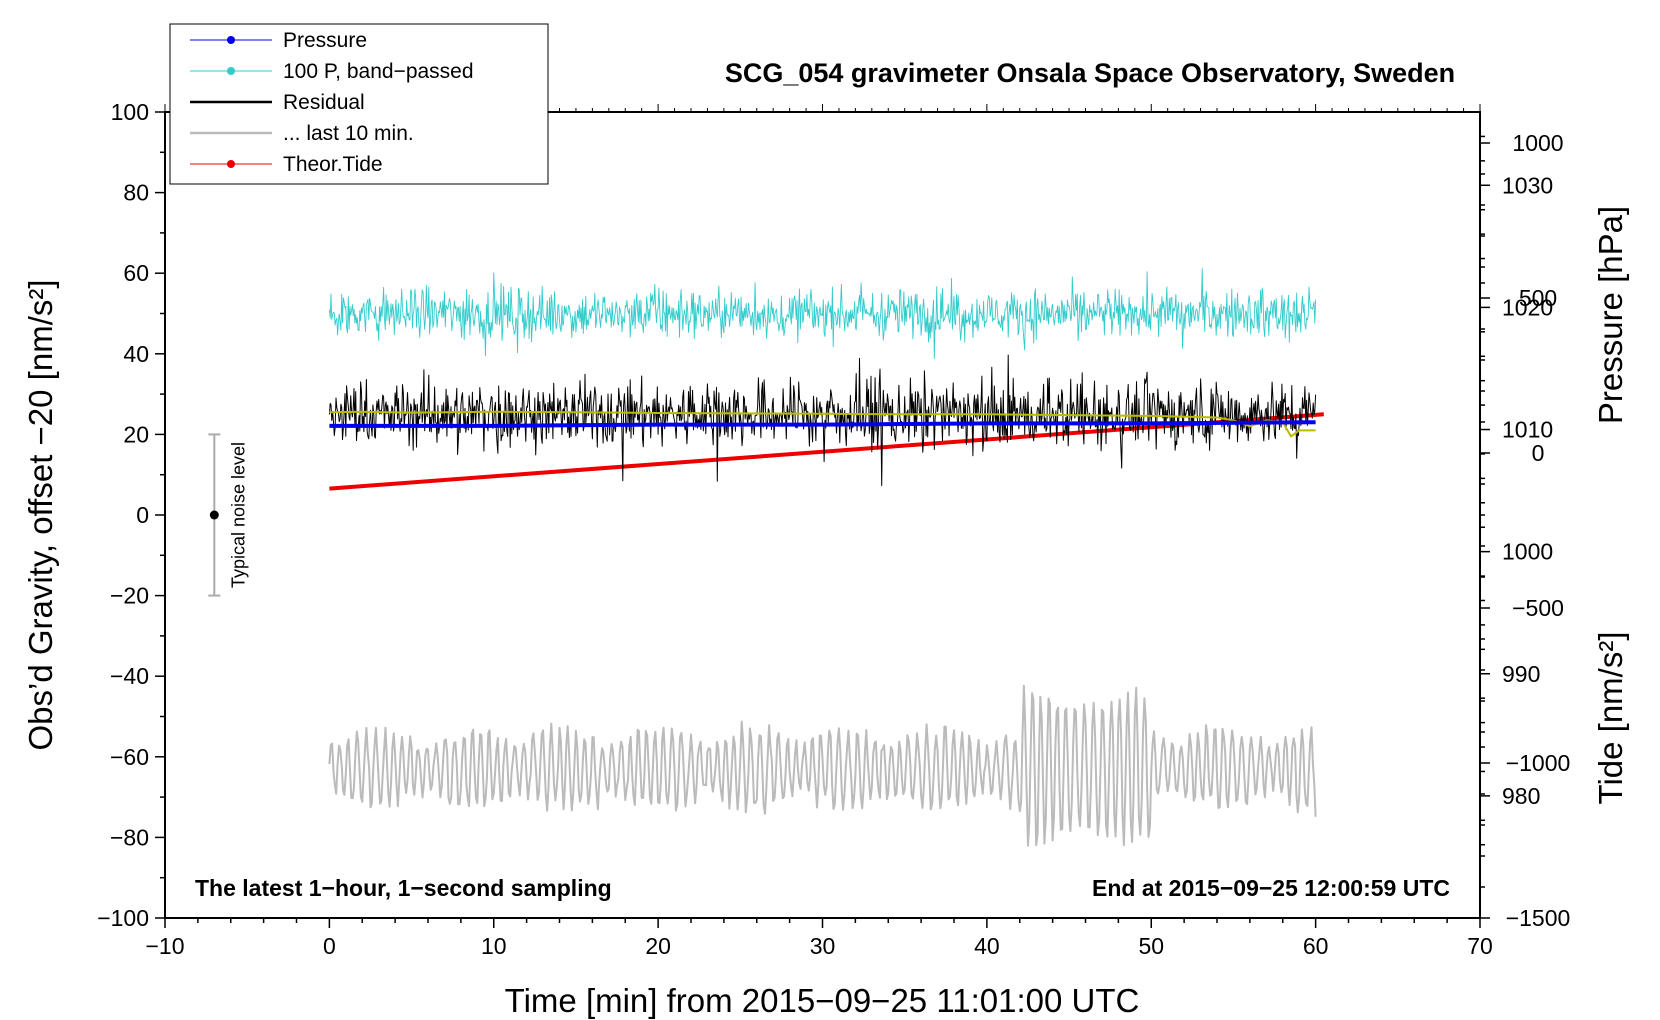  I want to click on y-tick-label: 40, so click(136, 354).